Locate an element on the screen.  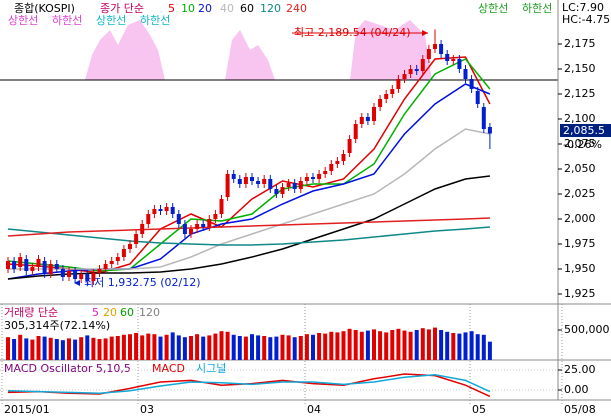
x-tick-label: 05/08 is located at coordinates (580, 409).